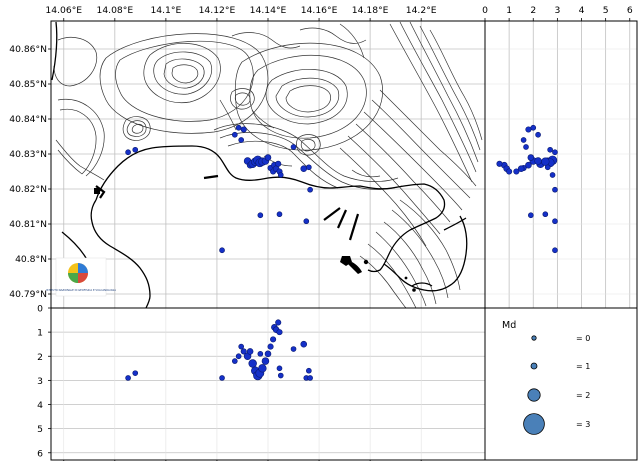  I want to click on bottom-tick-label: 0, so click(40, 309).